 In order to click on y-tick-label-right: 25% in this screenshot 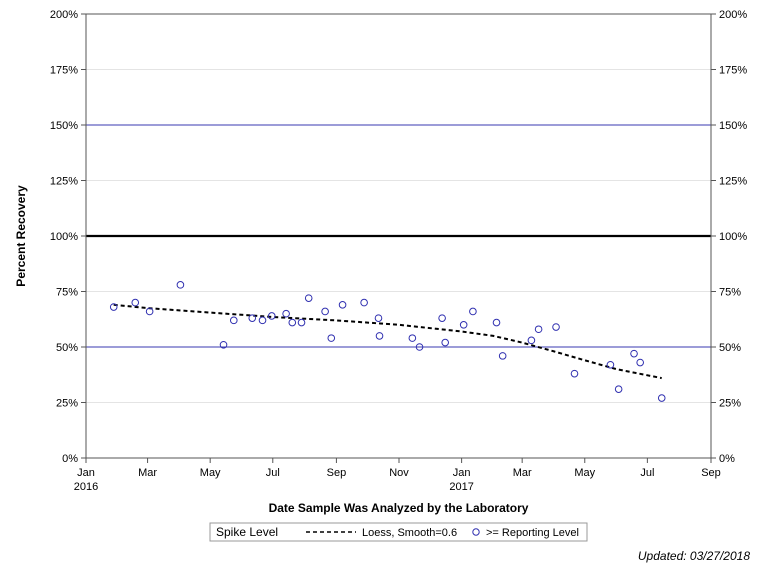, I will do `click(730, 404)`.